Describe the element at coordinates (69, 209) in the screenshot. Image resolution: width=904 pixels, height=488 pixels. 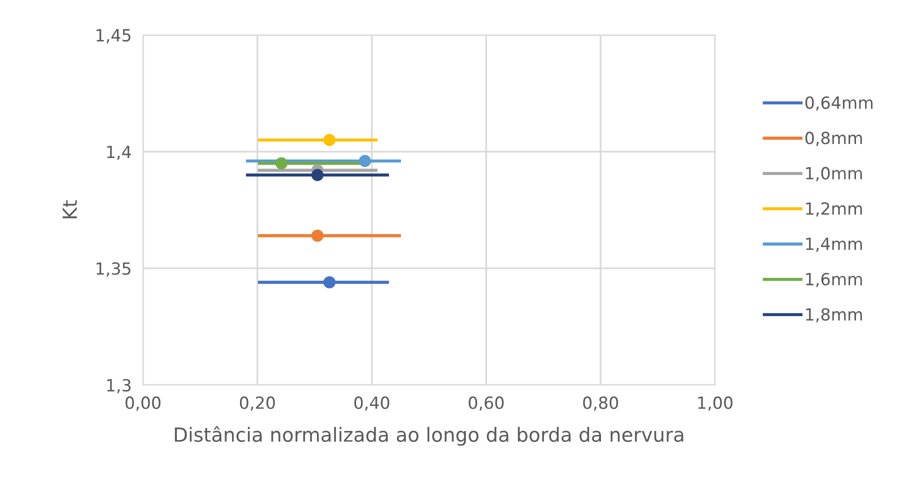
I see `y-axis-title: Kt` at that location.